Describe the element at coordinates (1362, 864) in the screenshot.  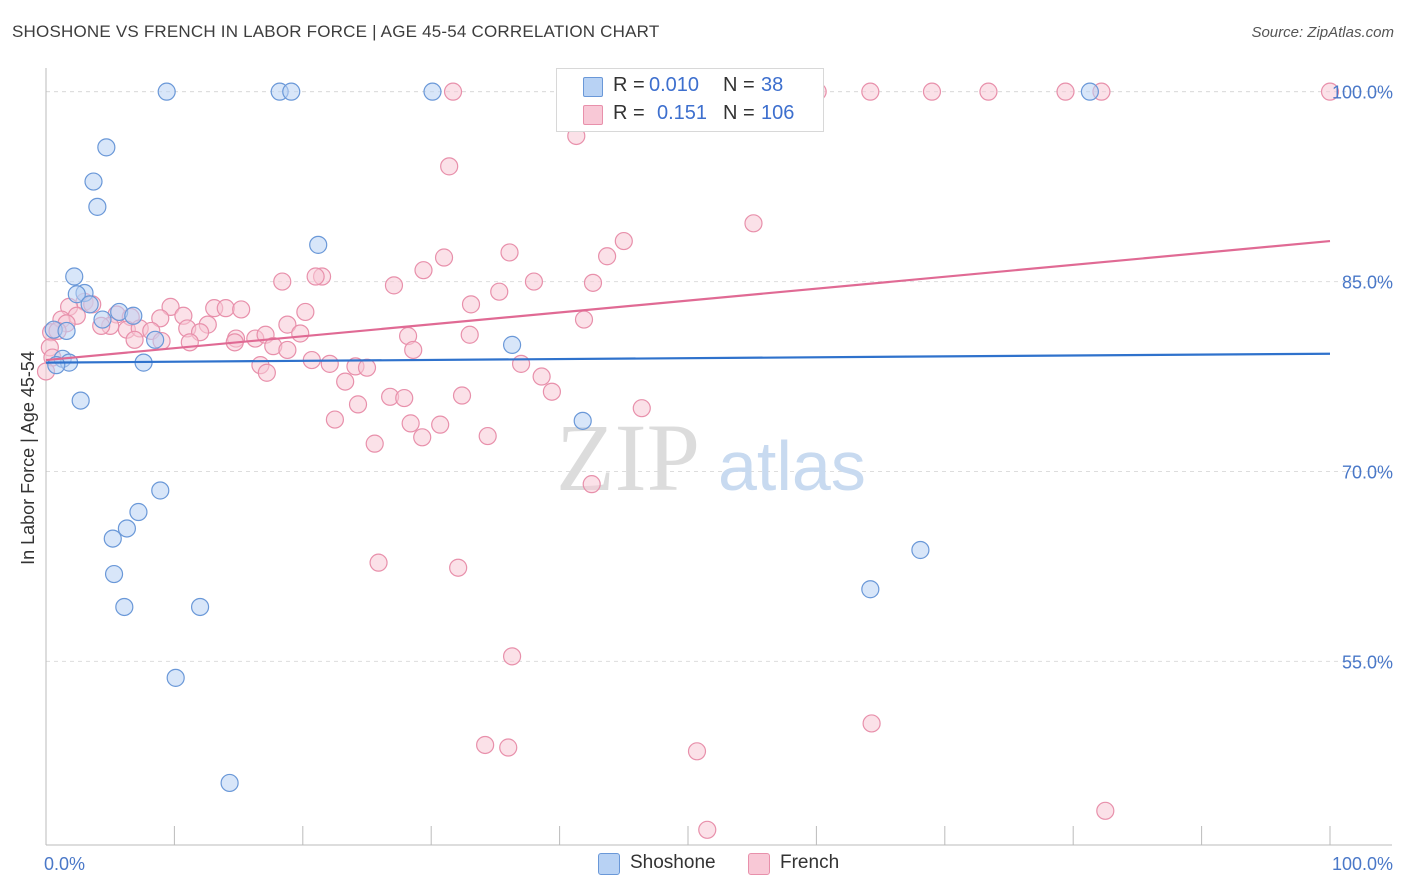
I see `x-tick-label: 100.0%` at that location.